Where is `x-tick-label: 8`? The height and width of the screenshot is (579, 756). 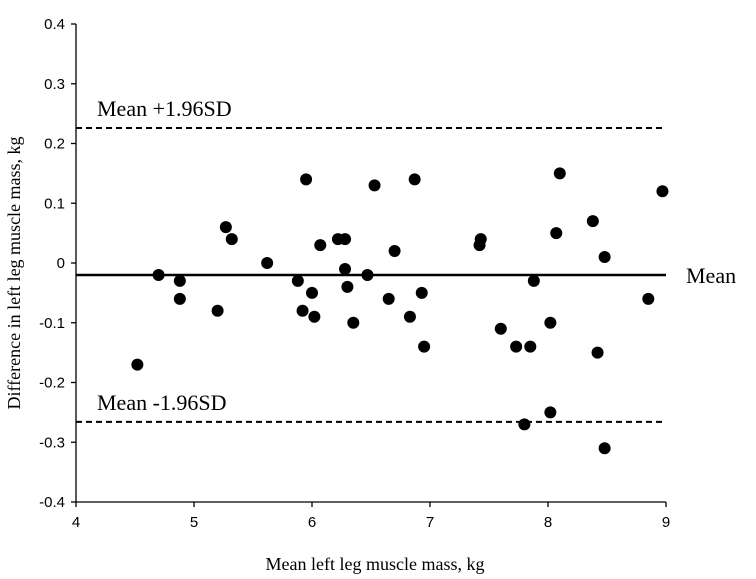
x-tick-label: 8 is located at coordinates (548, 522).